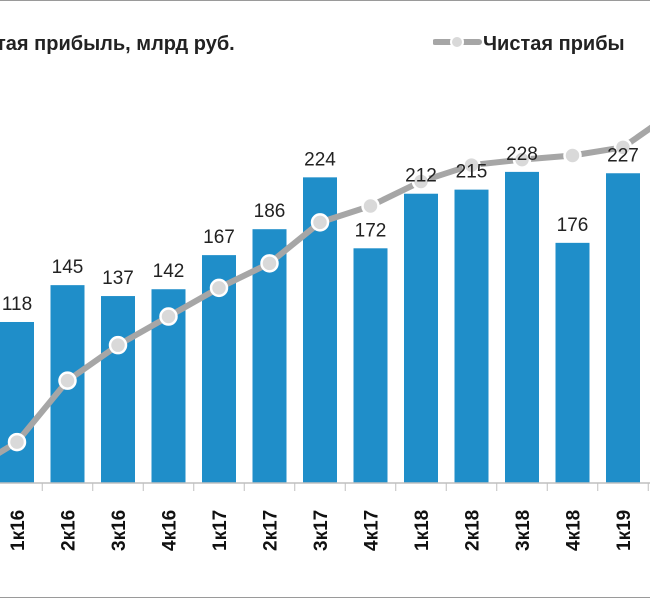 This screenshot has width=650, height=600. Describe the element at coordinates (168, 316) in the screenshot. I see `line-point-4к16` at that location.